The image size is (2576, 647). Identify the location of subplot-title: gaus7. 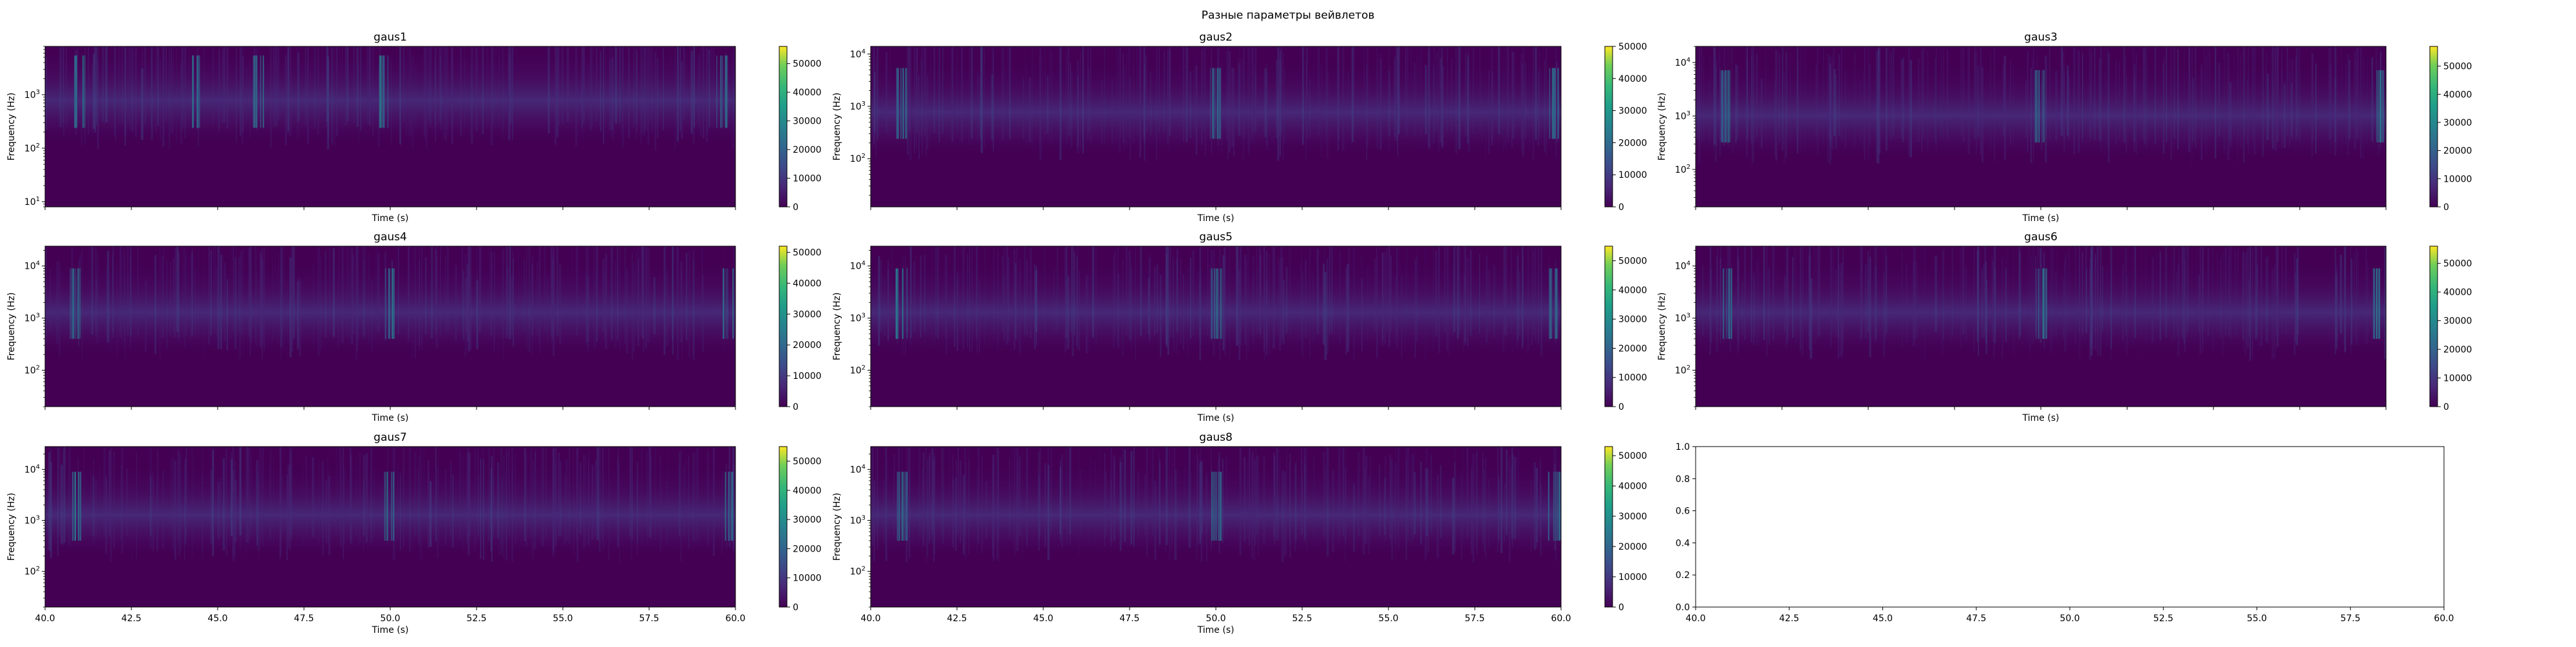
(390, 437).